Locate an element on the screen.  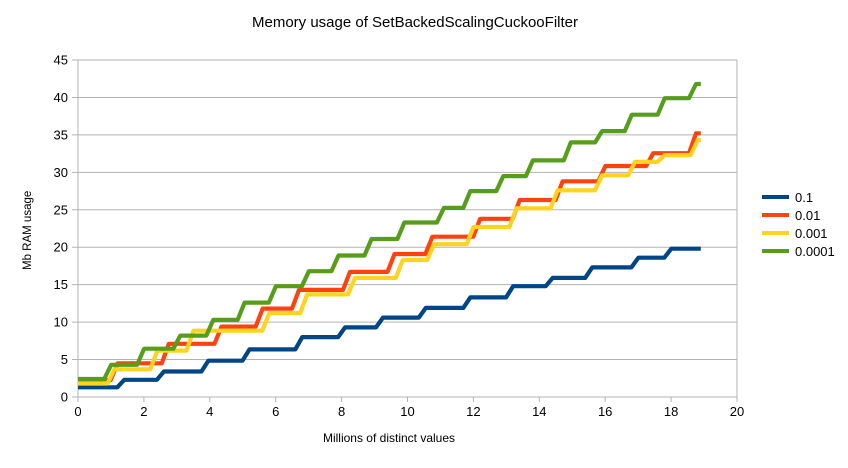
legend-label: 0.0001 is located at coordinates (815, 251).